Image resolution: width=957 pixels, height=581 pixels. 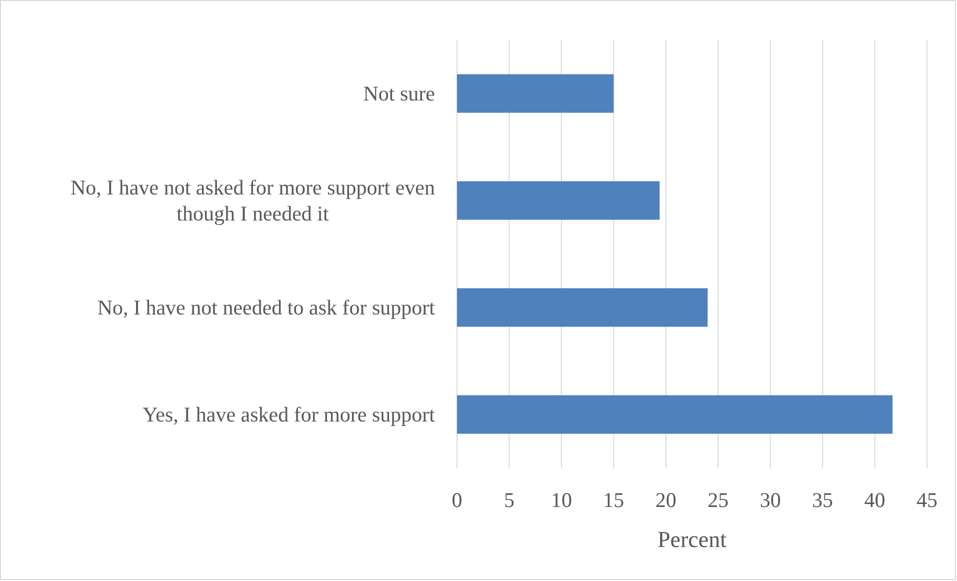 I want to click on y-tick-label: No, I have not needed to ask for support, so click(x=266, y=308).